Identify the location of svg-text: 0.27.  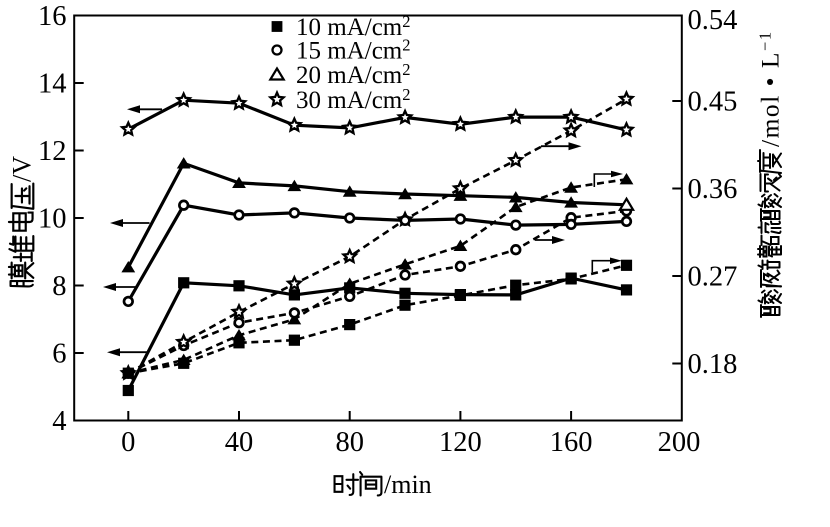
(713, 277).